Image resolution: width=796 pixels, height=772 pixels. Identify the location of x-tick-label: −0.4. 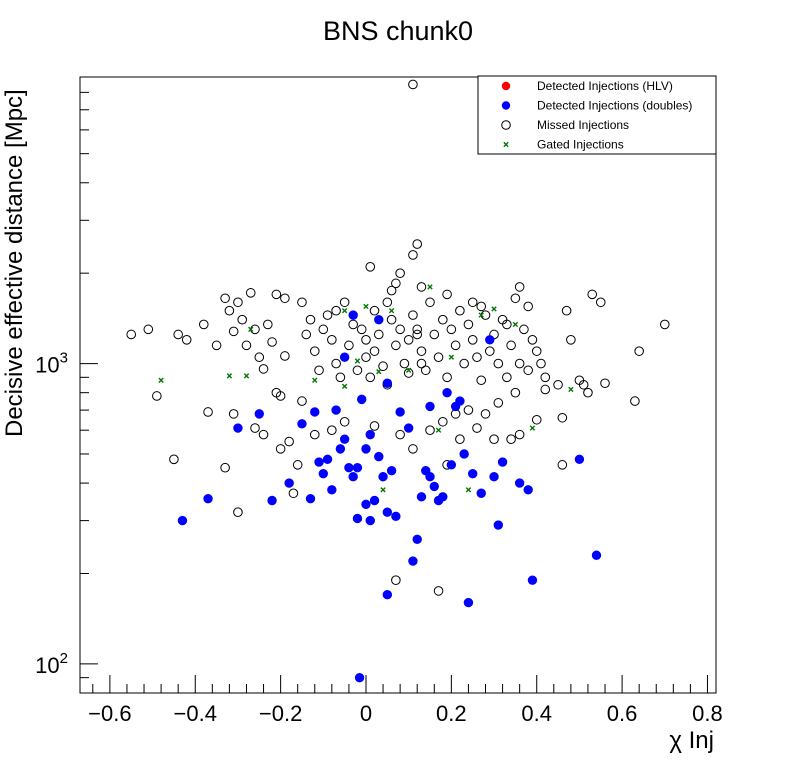
(195, 713).